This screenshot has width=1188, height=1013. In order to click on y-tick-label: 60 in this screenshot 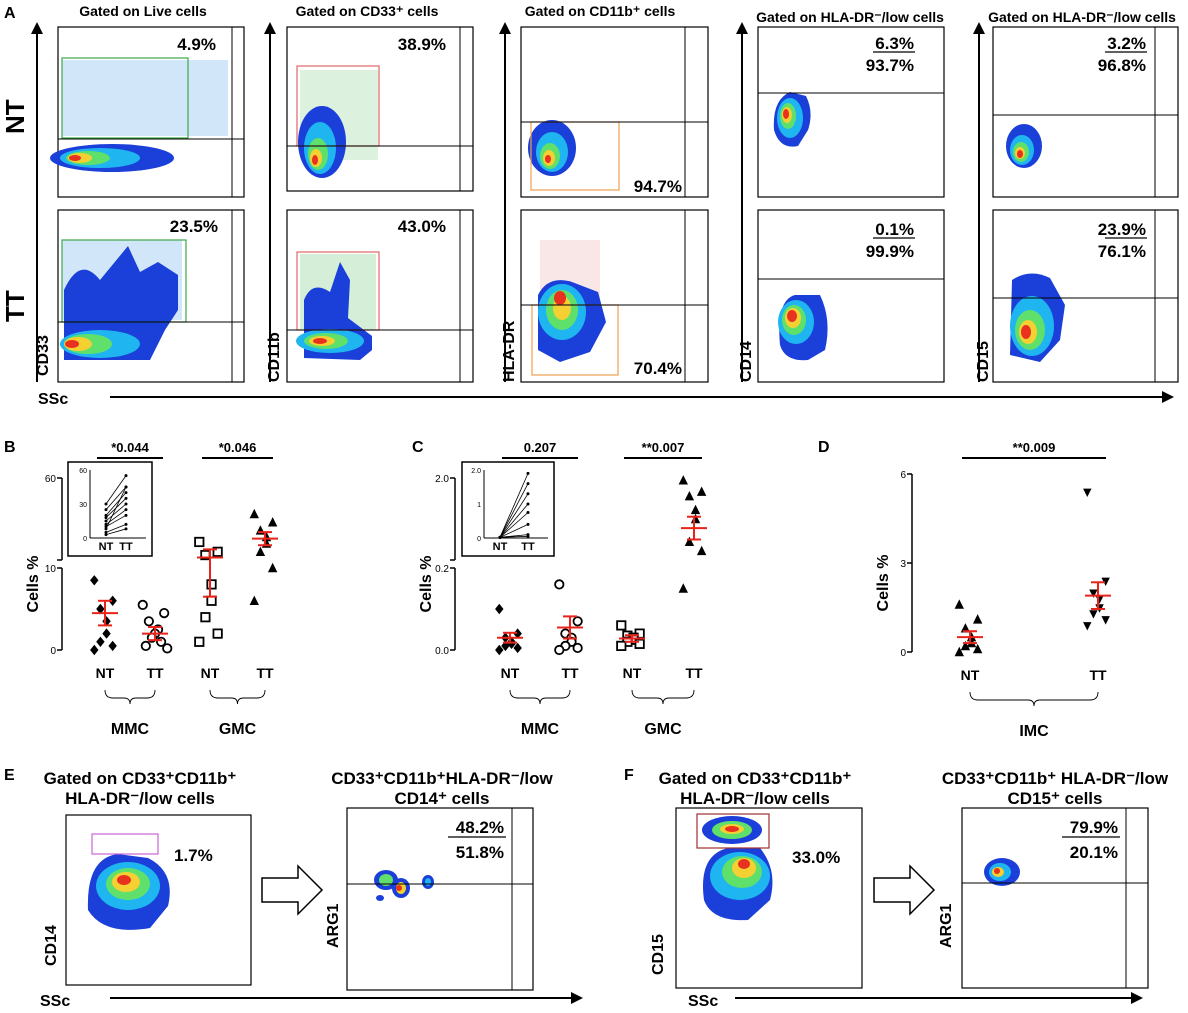, I will do `click(51, 479)`.